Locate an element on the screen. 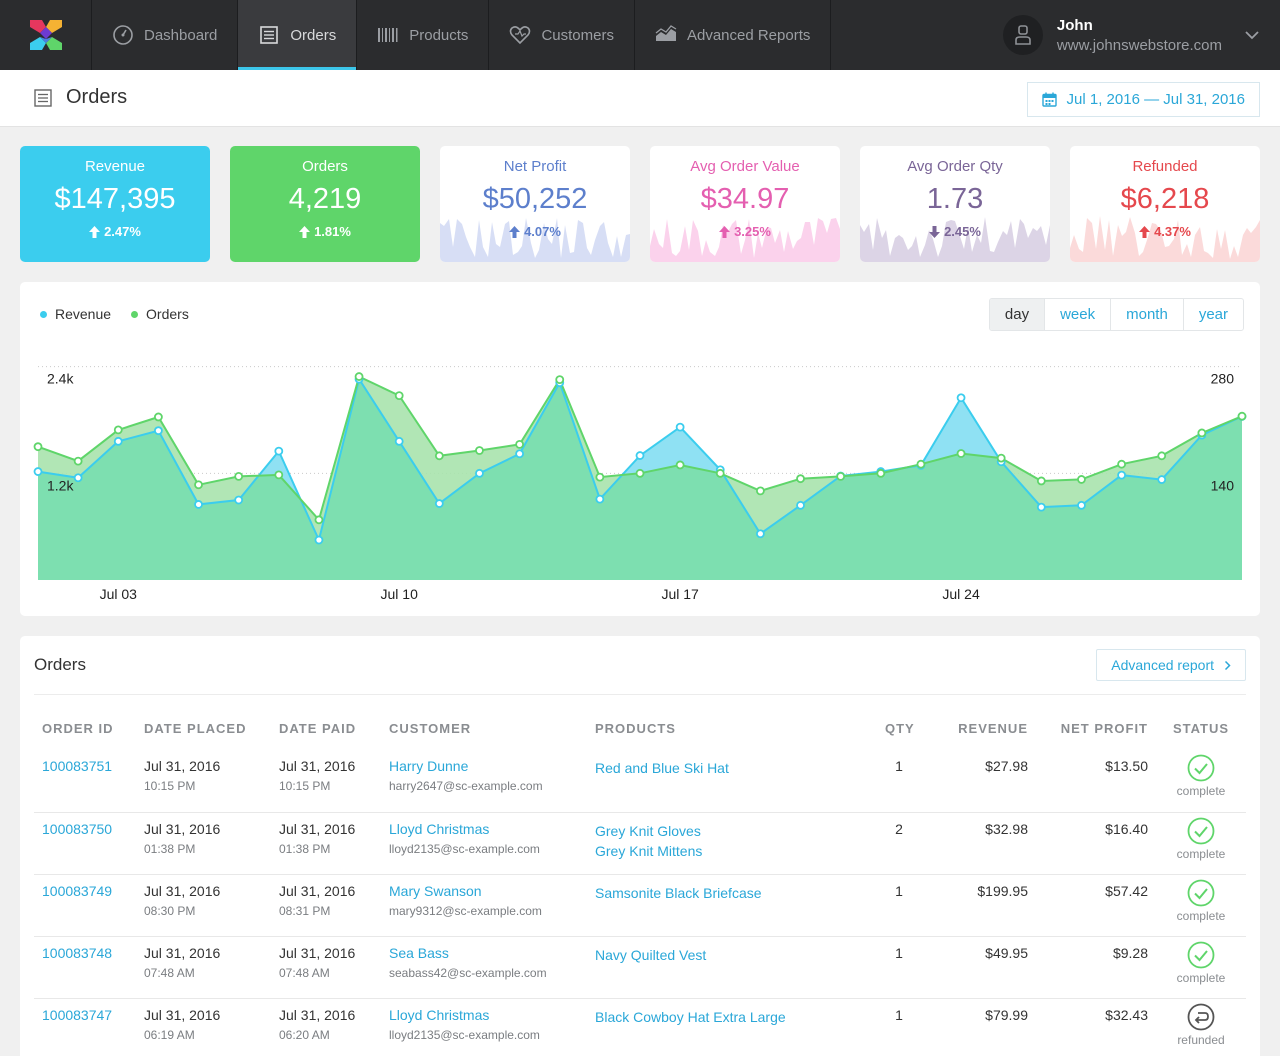 The width and height of the screenshot is (1280, 1056). product-link: Grey Knit Mittens is located at coordinates (649, 850).